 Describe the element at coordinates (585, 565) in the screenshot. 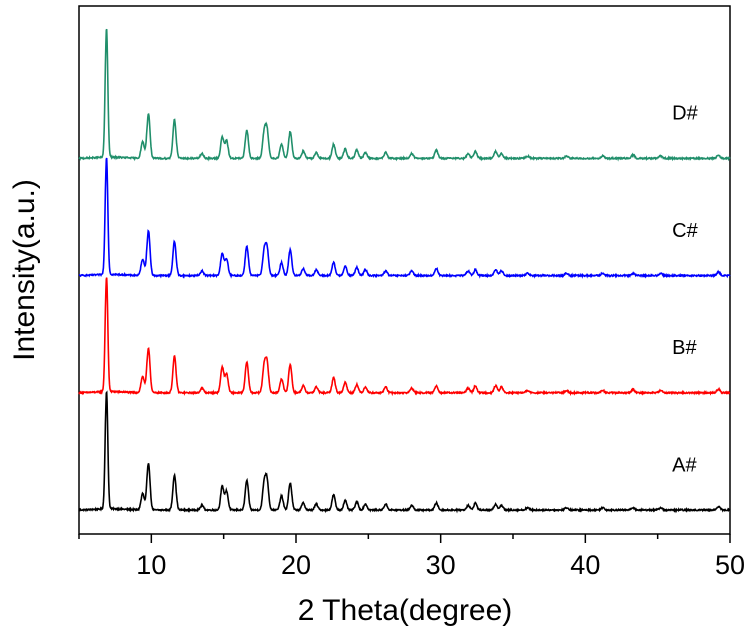

I see `x-tick-label: 40` at that location.